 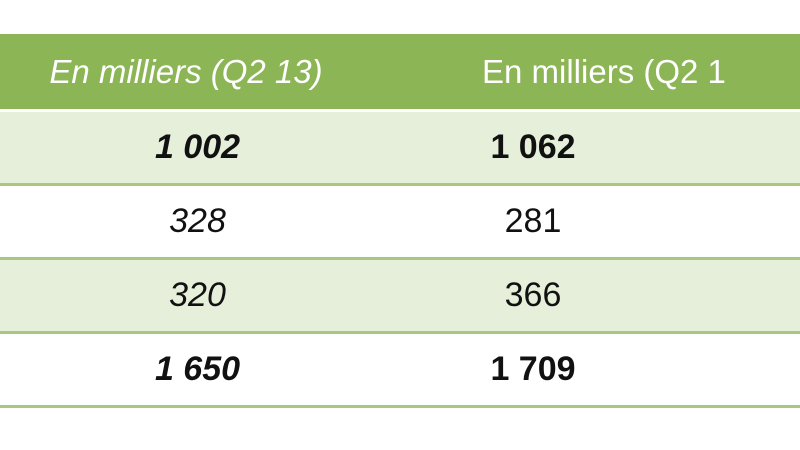 What do you see at coordinates (533, 221) in the screenshot?
I see `table-cell-q2-14: 281` at bounding box center [533, 221].